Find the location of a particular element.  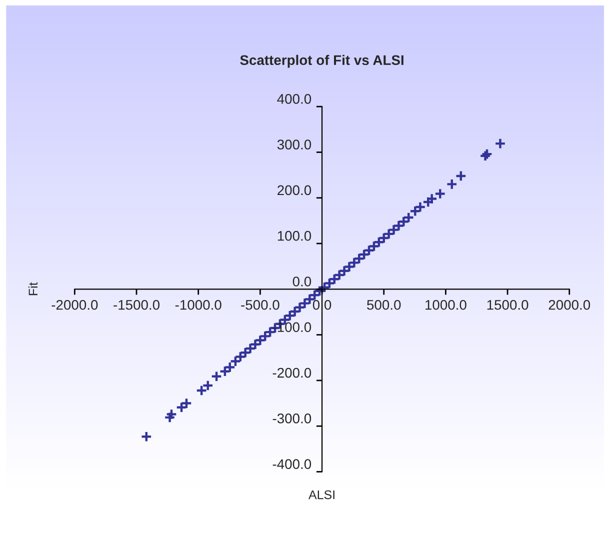

y-tick-label: -400.0 is located at coordinates (292, 464).